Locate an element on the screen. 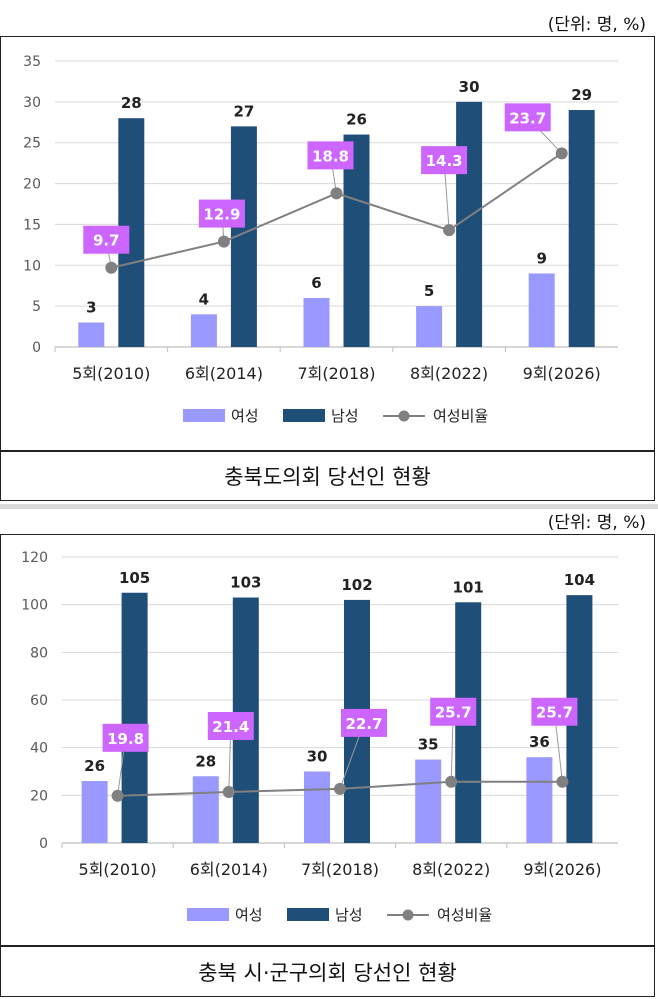  ratio-label: 18.8 is located at coordinates (330, 156).